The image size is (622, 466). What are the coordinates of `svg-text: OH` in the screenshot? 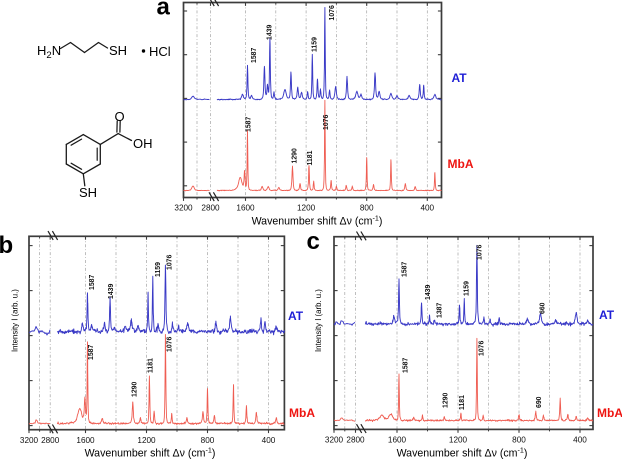 It's located at (143, 143).